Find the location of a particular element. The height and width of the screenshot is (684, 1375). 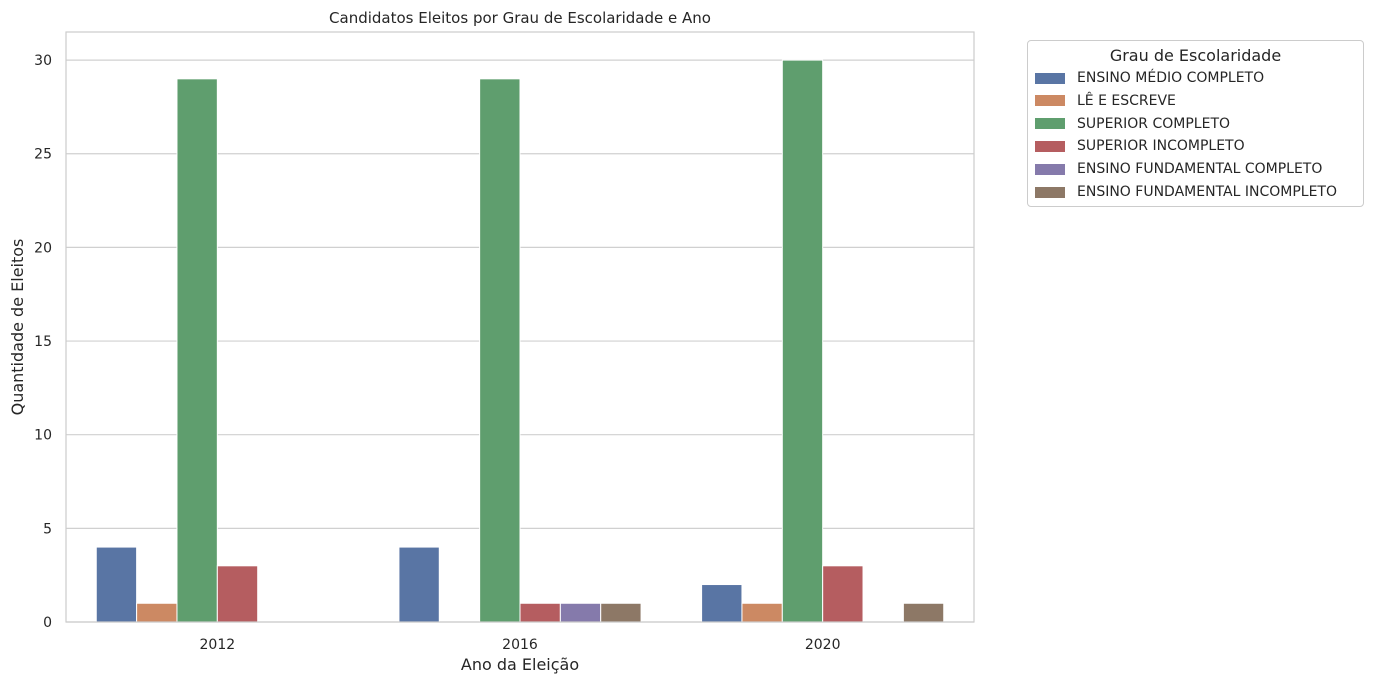

y-tick-label: 5 is located at coordinates (47, 529).